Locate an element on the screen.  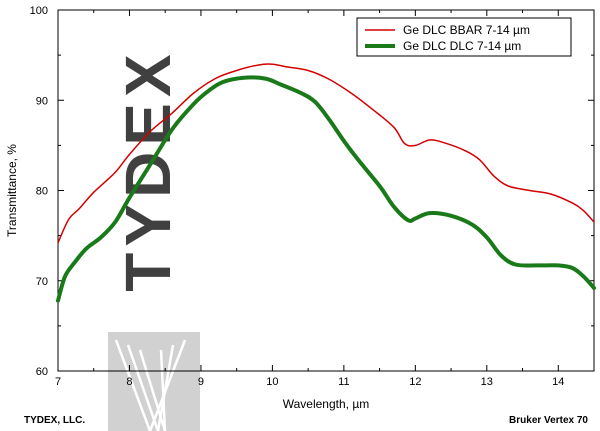
x-axis-title: Wavelength, µm is located at coordinates (326, 404).